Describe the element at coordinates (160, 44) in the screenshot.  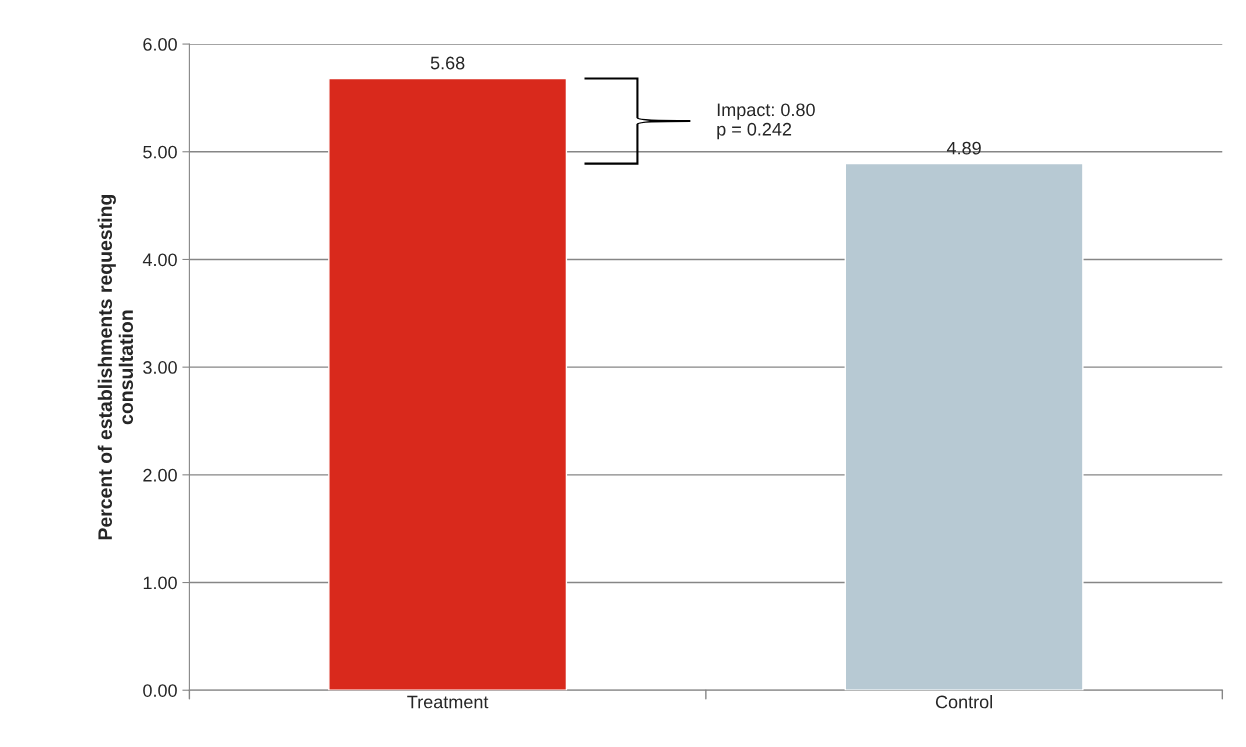
I see `y-tick-label: 6.00` at that location.